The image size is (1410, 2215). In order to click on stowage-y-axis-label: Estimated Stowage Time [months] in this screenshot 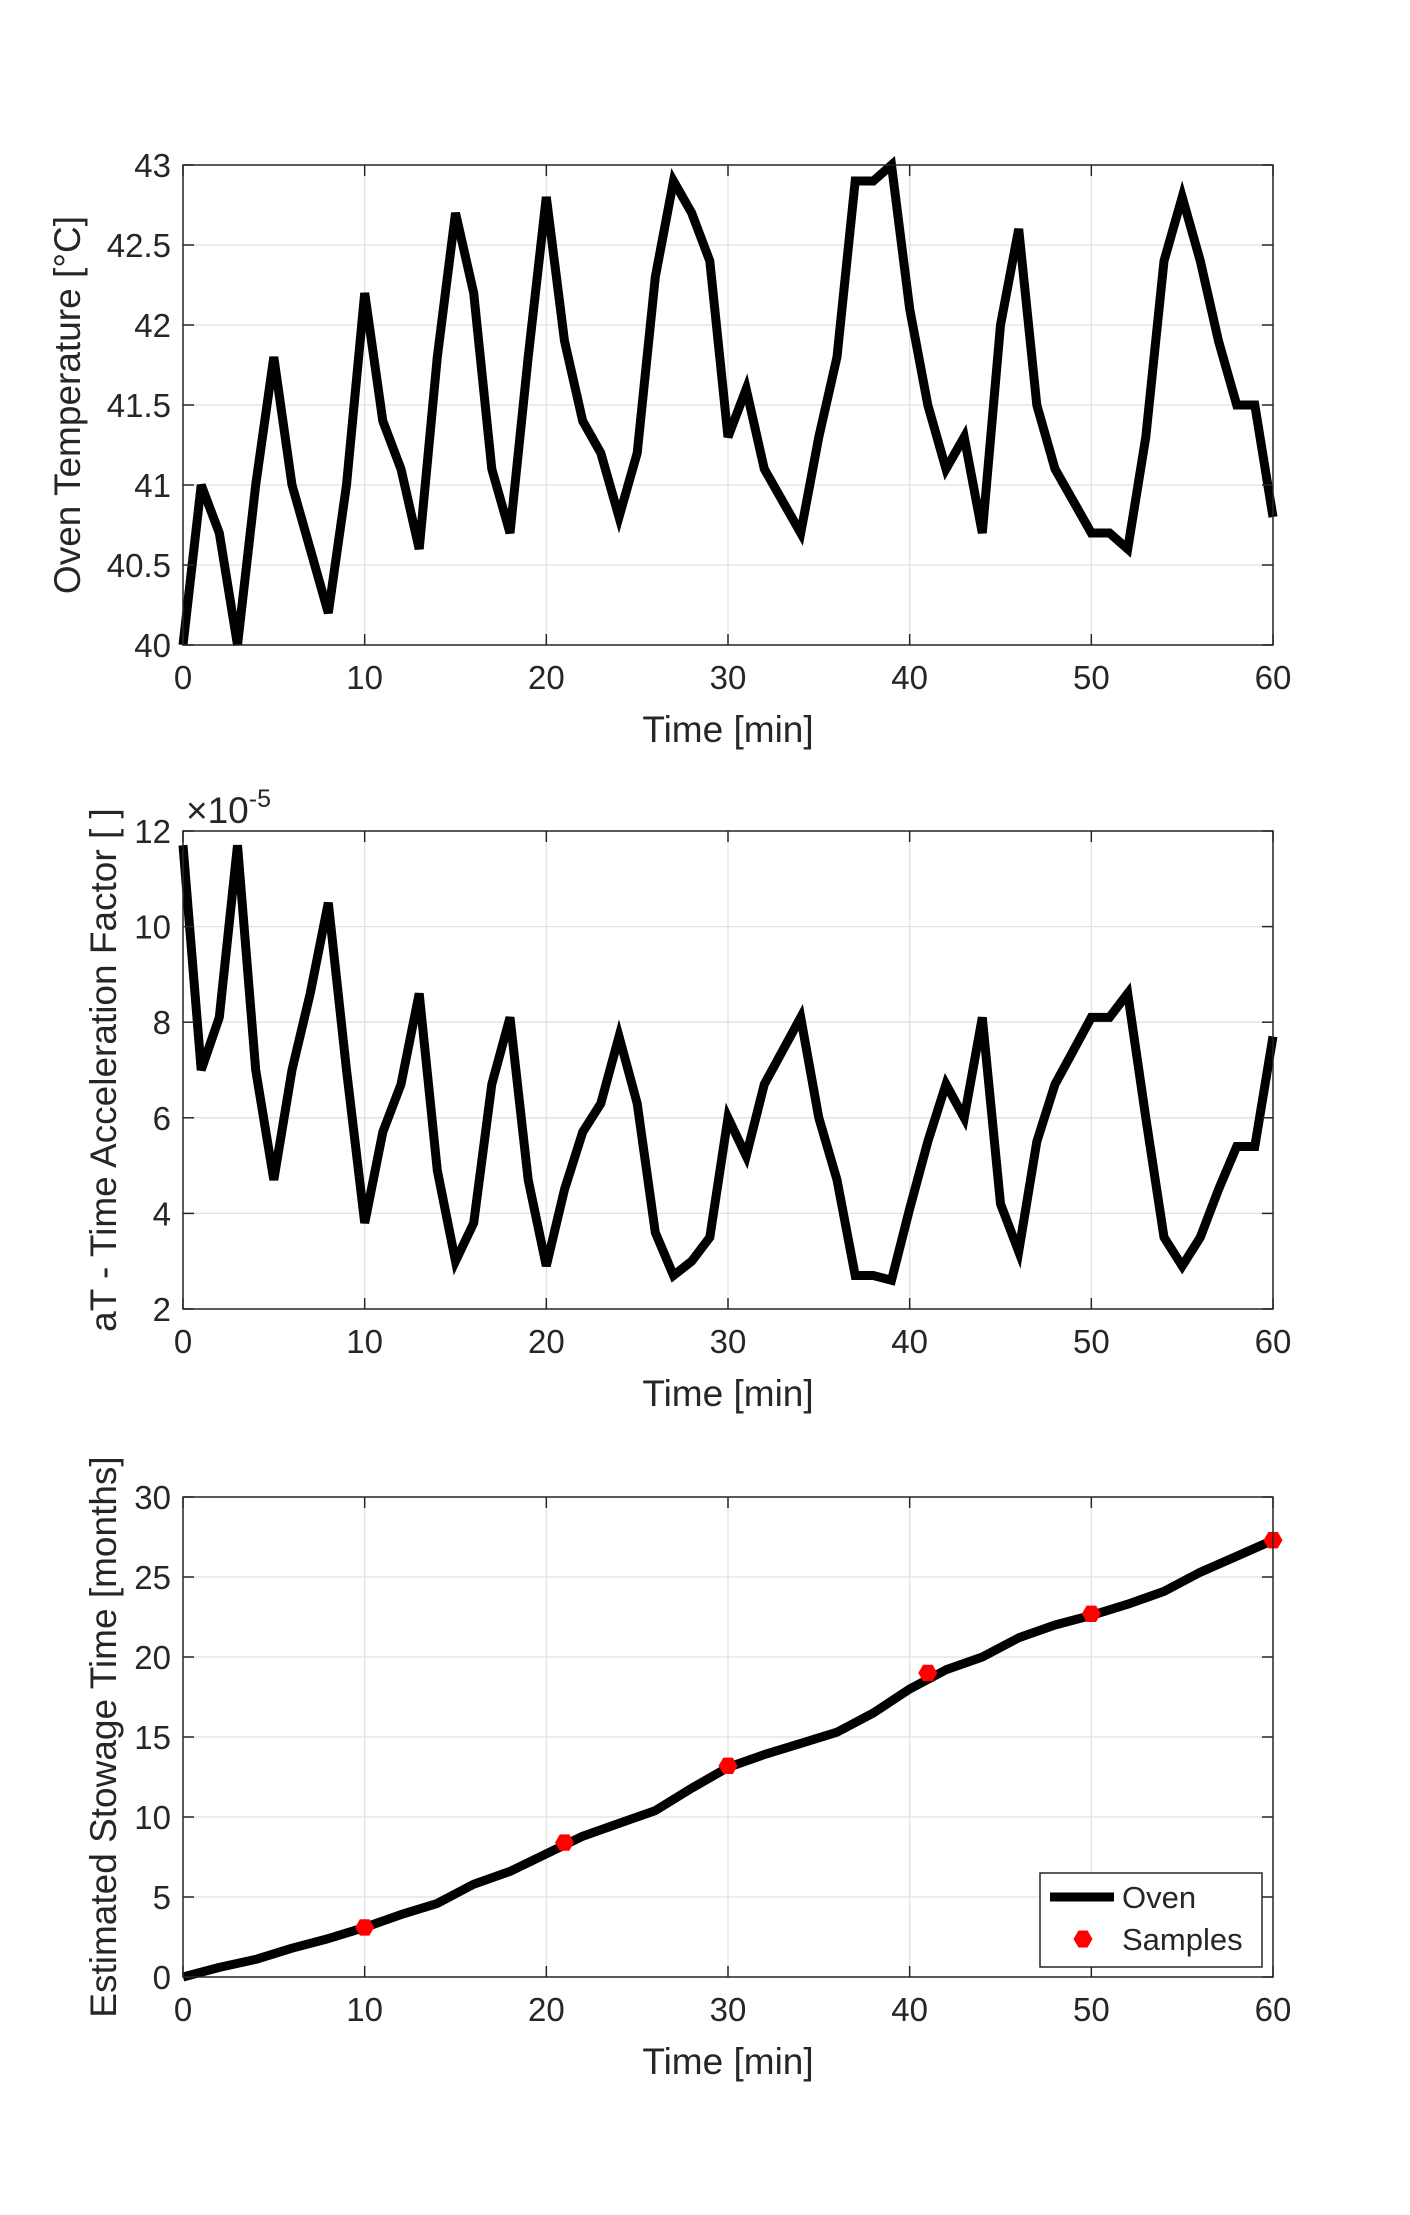, I will do `click(103, 1736)`.